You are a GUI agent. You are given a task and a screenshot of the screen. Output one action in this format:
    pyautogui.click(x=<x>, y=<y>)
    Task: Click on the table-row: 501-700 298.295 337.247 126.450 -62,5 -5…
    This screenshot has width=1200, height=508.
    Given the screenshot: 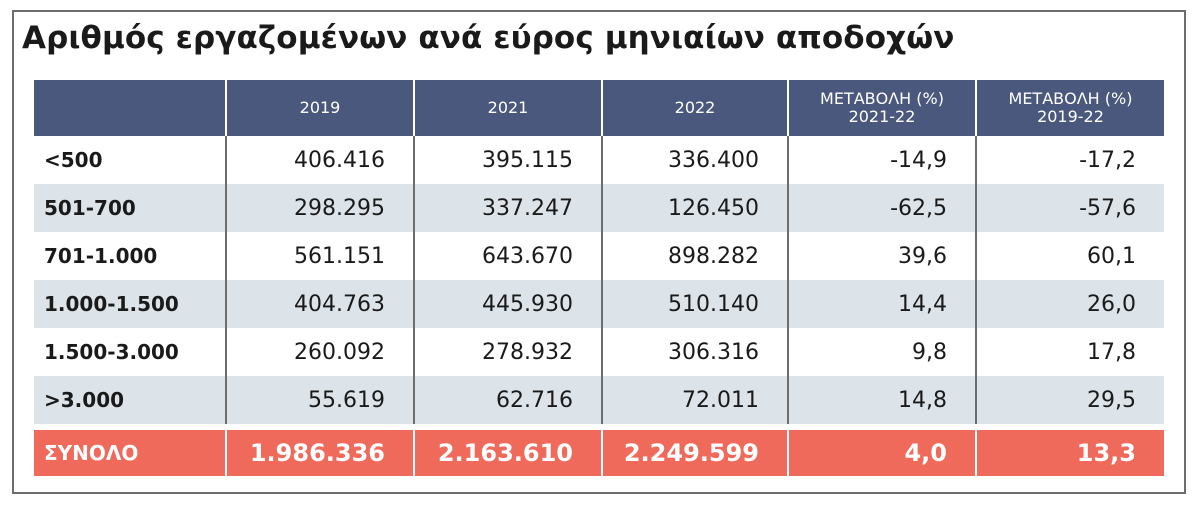 What is the action you would take?
    pyautogui.click(x=599, y=208)
    